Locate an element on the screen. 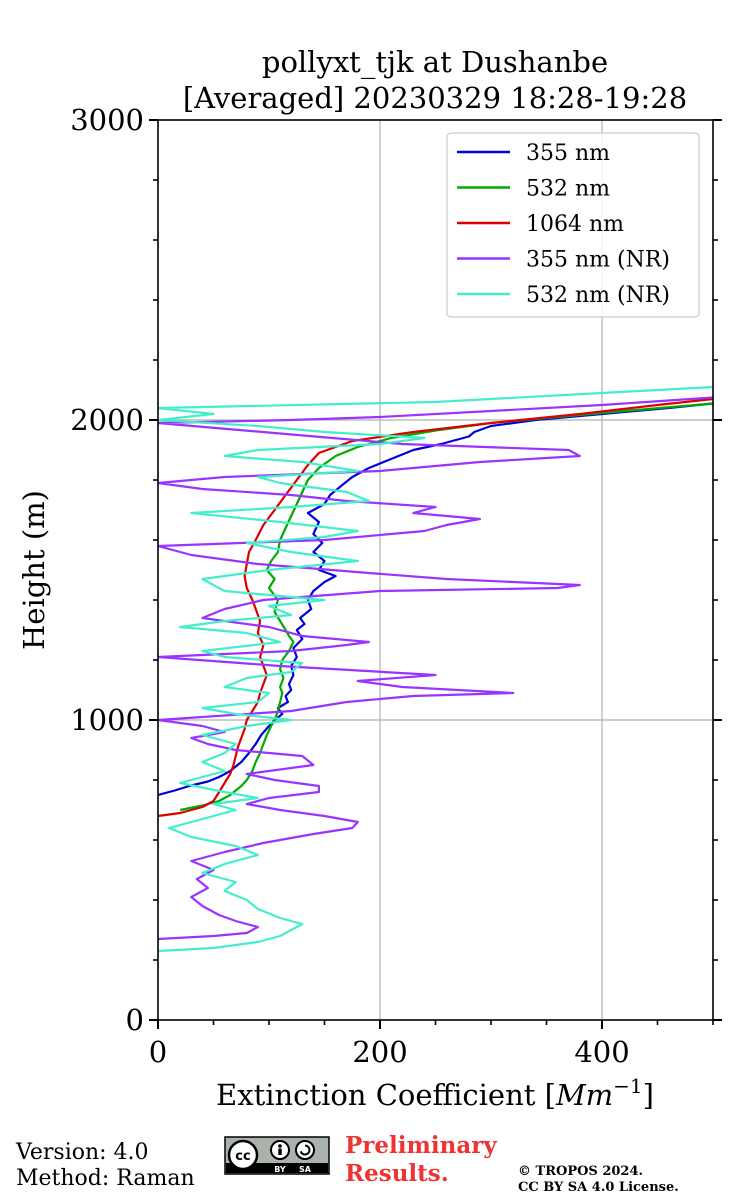 Image resolution: width=750 pixels, height=1200 pixels. y-tick-label: 1000 is located at coordinates (107, 720).